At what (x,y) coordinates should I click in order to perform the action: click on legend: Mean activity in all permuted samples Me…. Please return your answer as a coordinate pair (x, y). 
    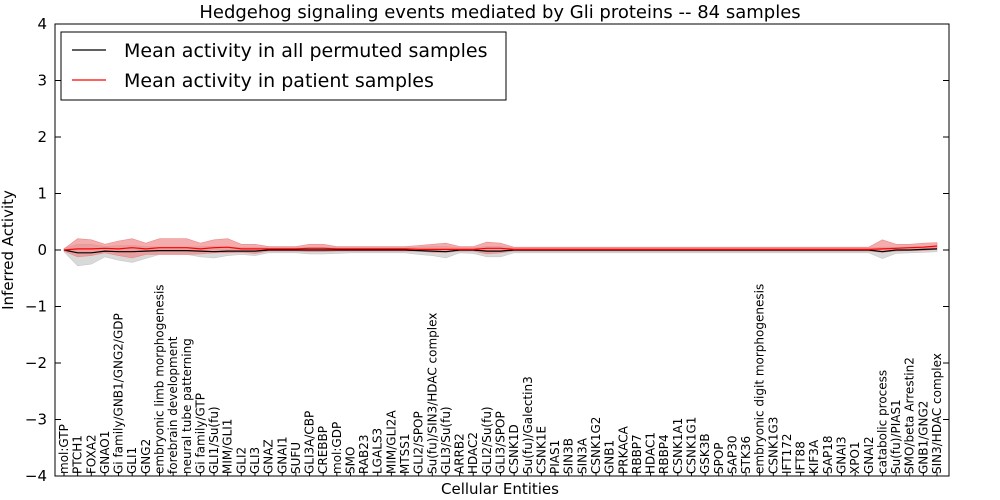
    Looking at the image, I should click on (283, 66).